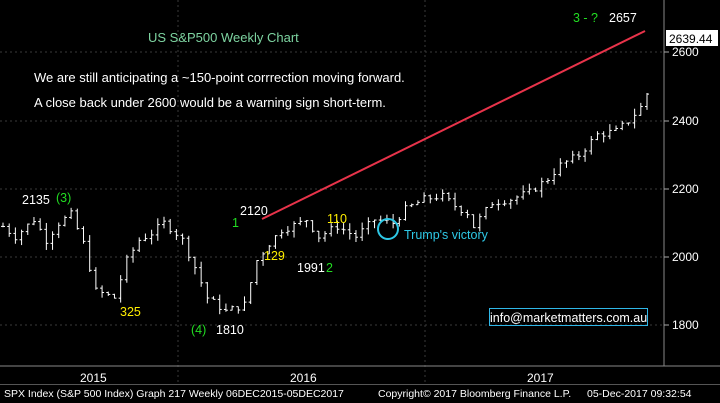 The height and width of the screenshot is (403, 720). I want to click on annotation-label: 3 - ?, so click(586, 18).